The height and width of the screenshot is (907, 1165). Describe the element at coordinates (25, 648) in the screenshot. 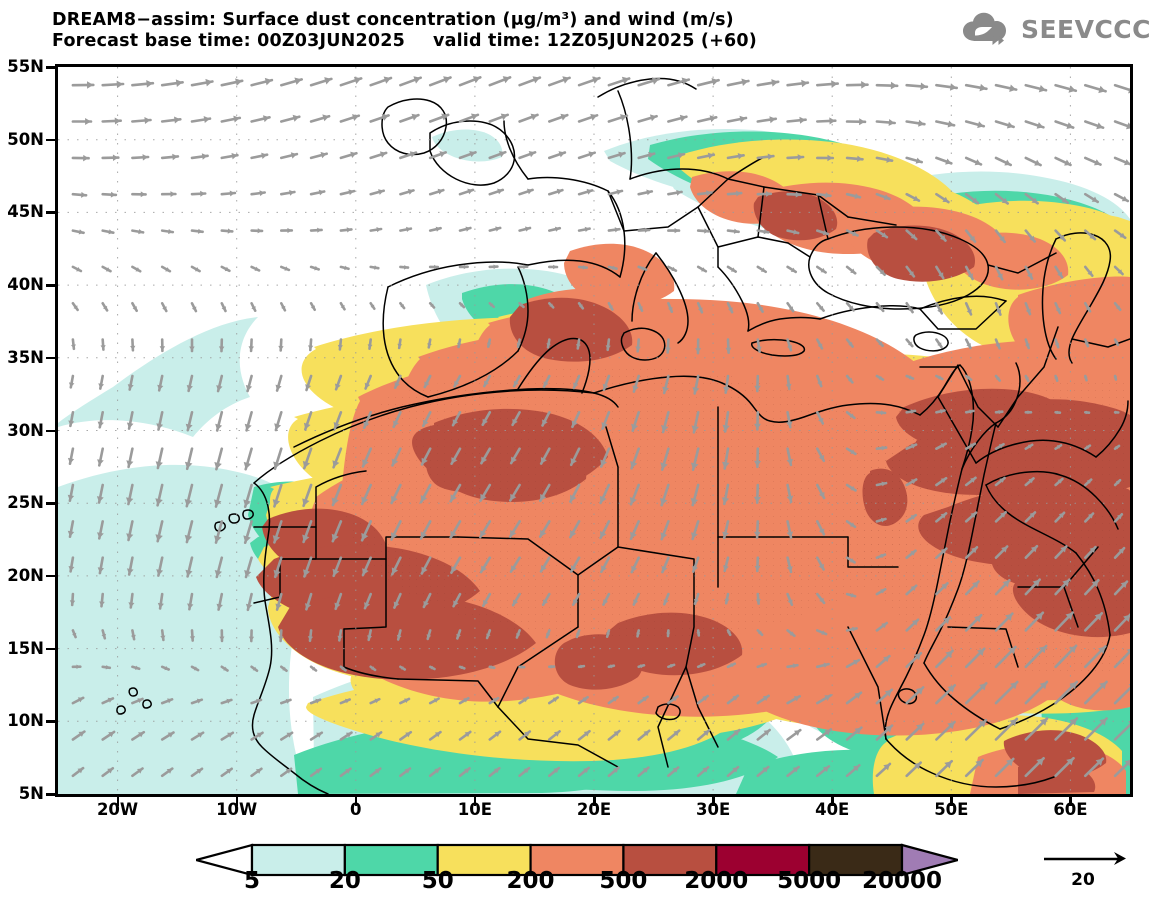

I see `lat-tick-label: 15N` at that location.